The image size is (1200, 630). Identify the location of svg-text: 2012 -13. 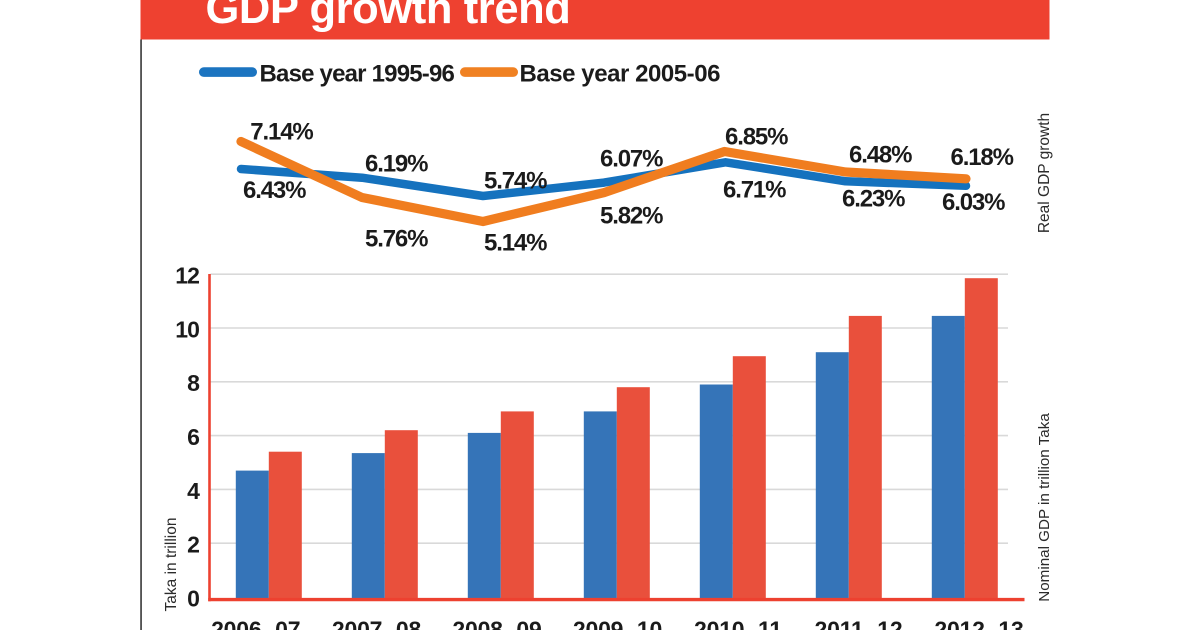
(978, 623).